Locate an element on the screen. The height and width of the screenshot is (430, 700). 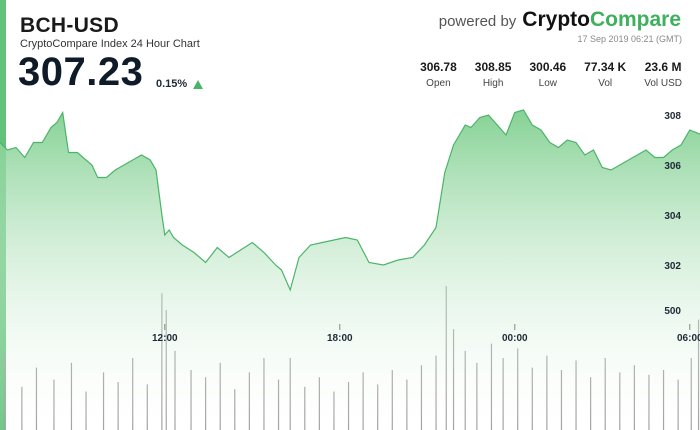
volume-axis-ticks: 500 is located at coordinates (672, 311).